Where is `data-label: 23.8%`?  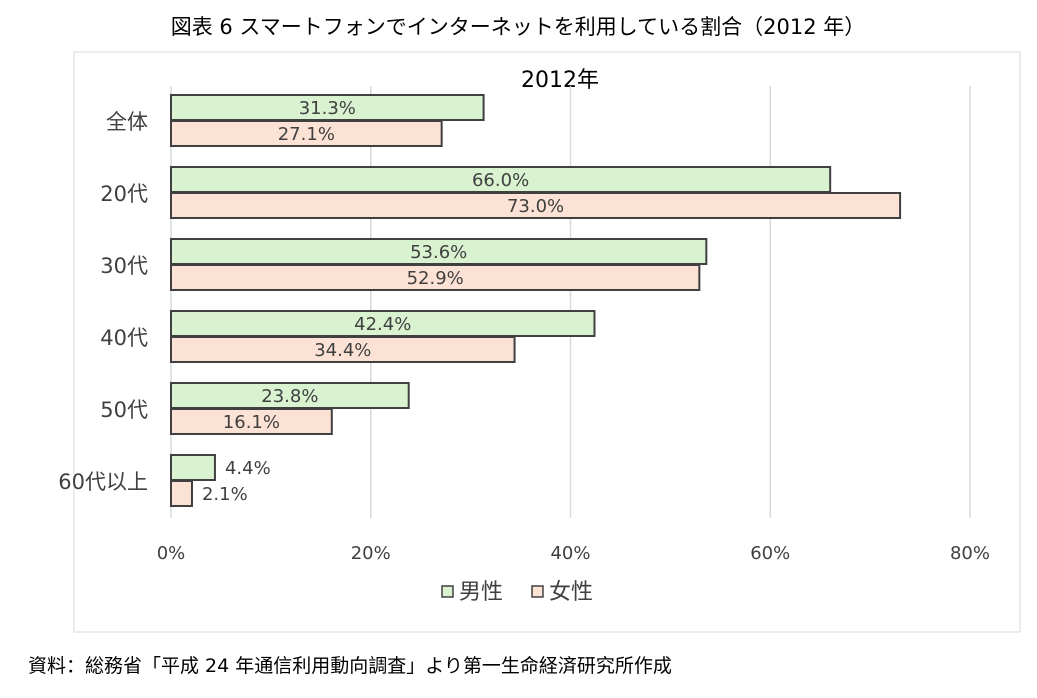 data-label: 23.8% is located at coordinates (289, 396).